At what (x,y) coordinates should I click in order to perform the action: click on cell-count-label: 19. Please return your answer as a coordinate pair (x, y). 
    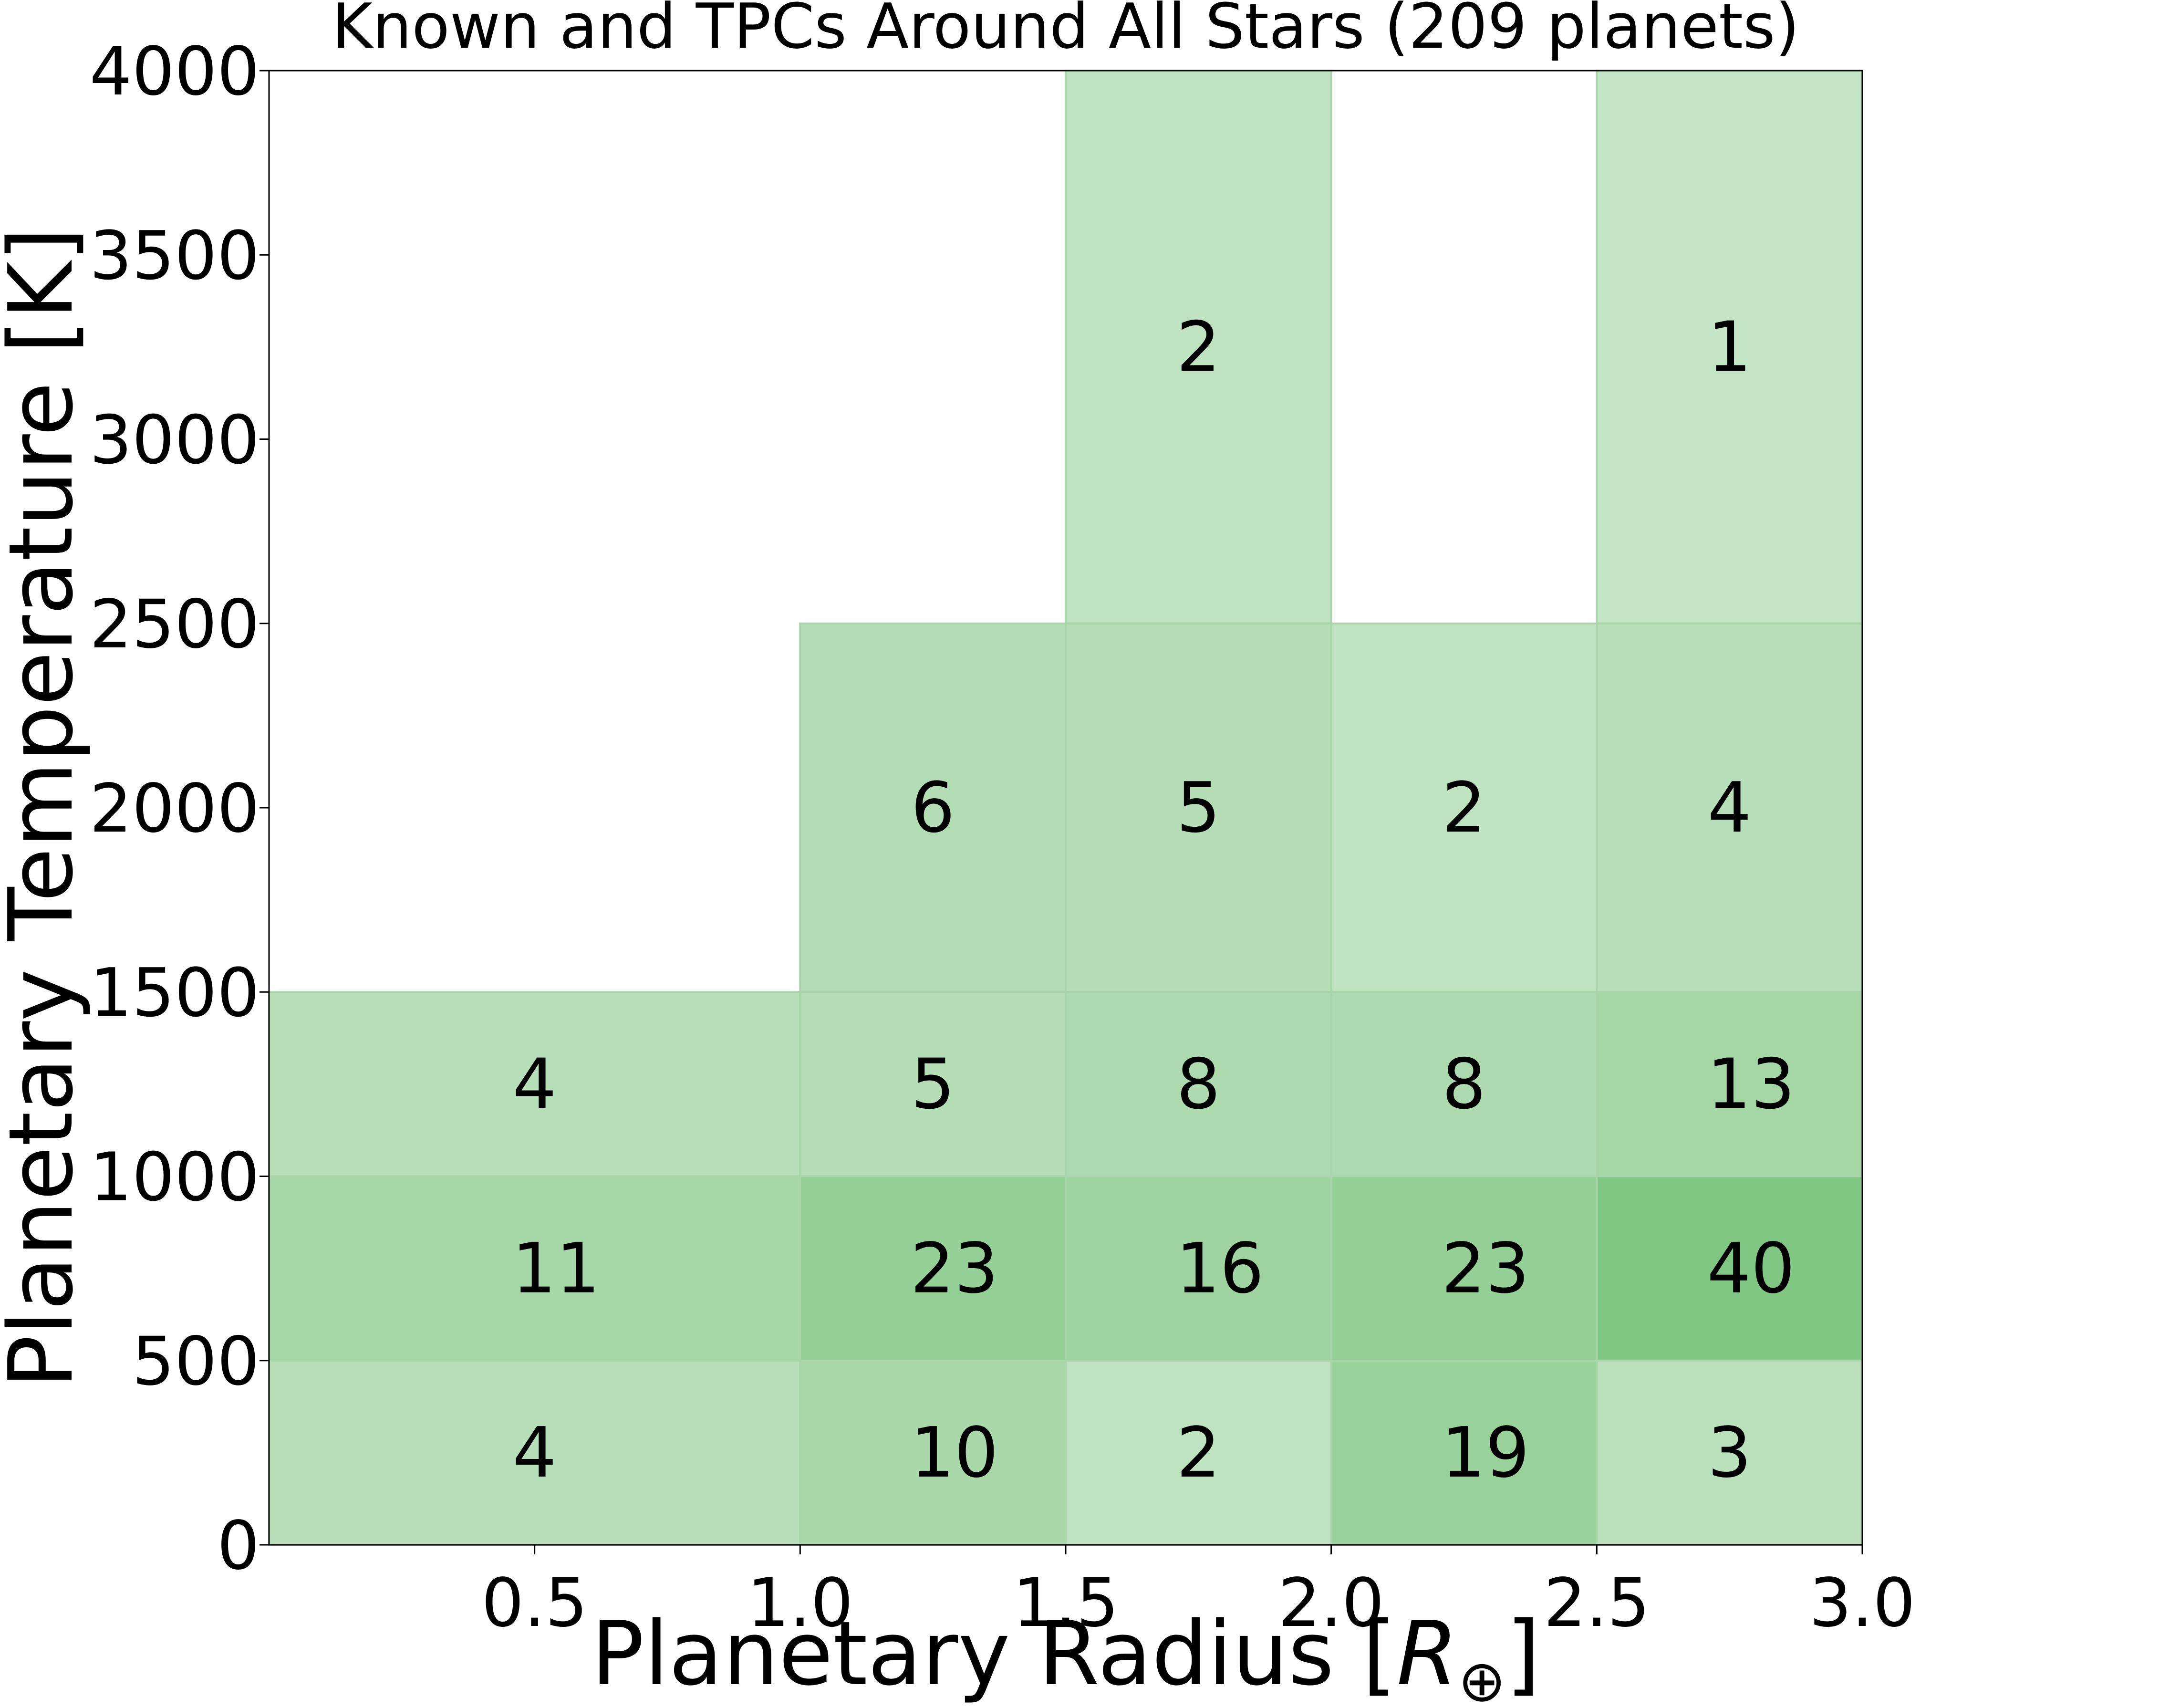
    Looking at the image, I should click on (1486, 1453).